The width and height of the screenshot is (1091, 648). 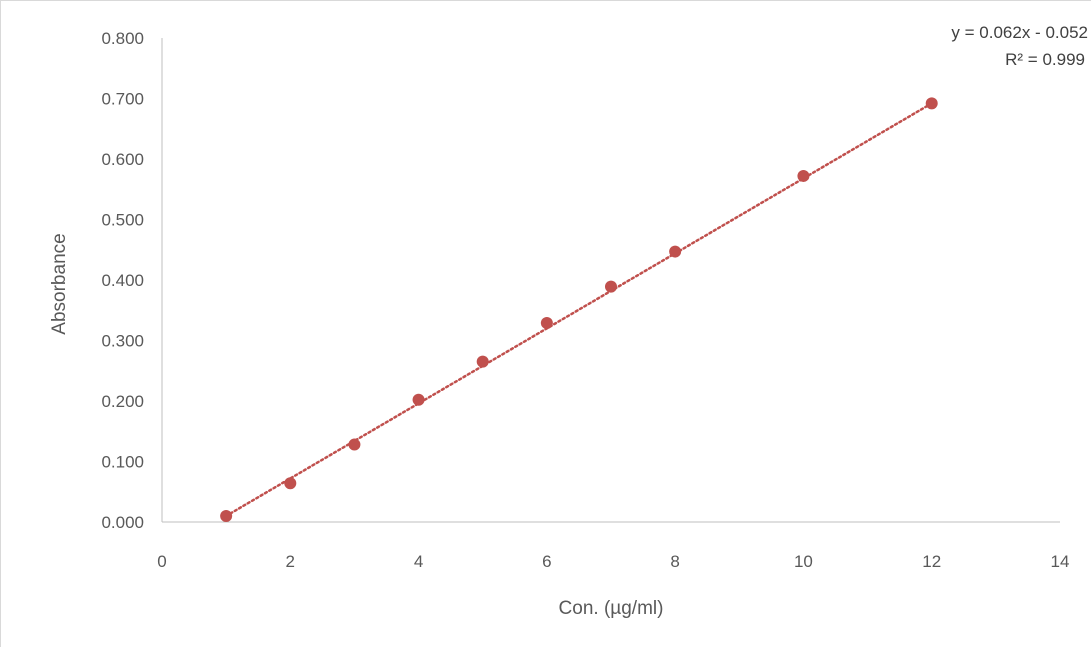 I want to click on x-tick-label: 4, so click(x=418, y=561).